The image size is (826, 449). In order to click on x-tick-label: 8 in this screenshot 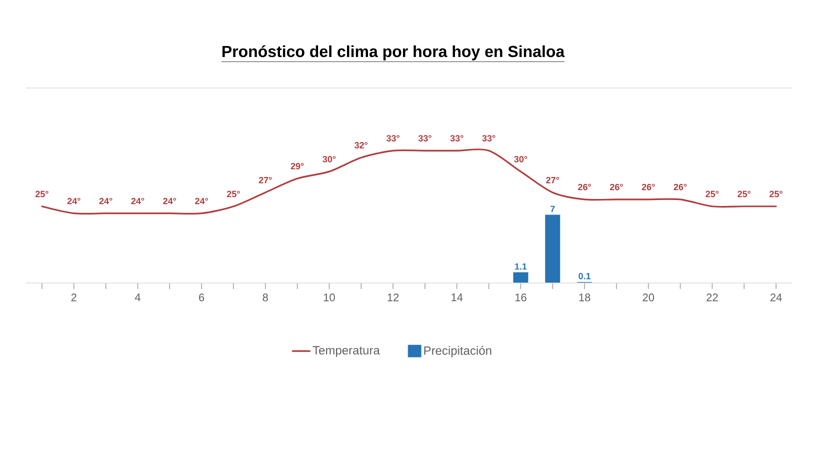, I will do `click(265, 298)`.